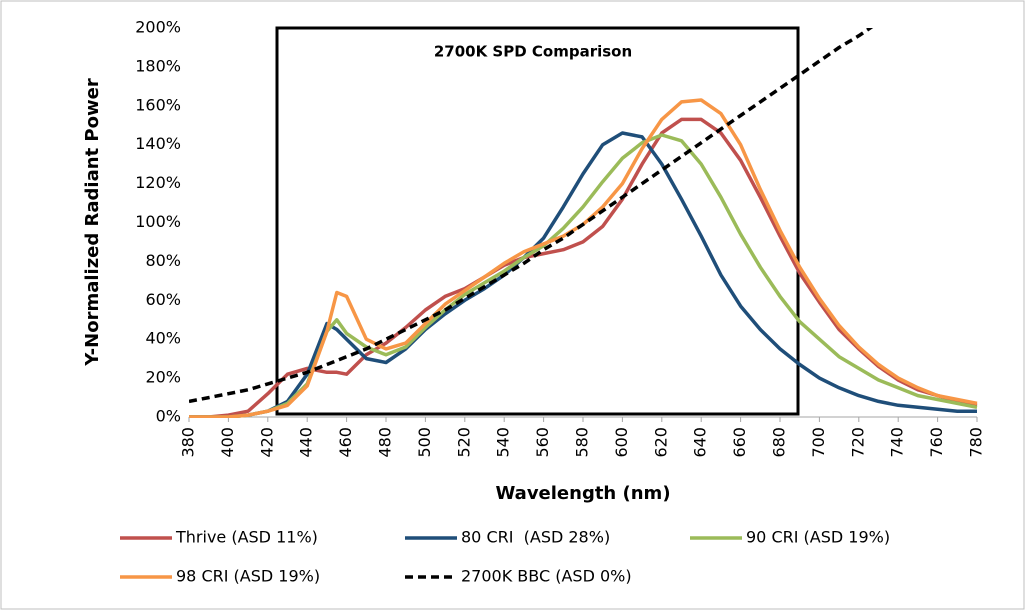 This screenshot has width=1026, height=611. I want to click on x-tick-label: 740, so click(897, 442).